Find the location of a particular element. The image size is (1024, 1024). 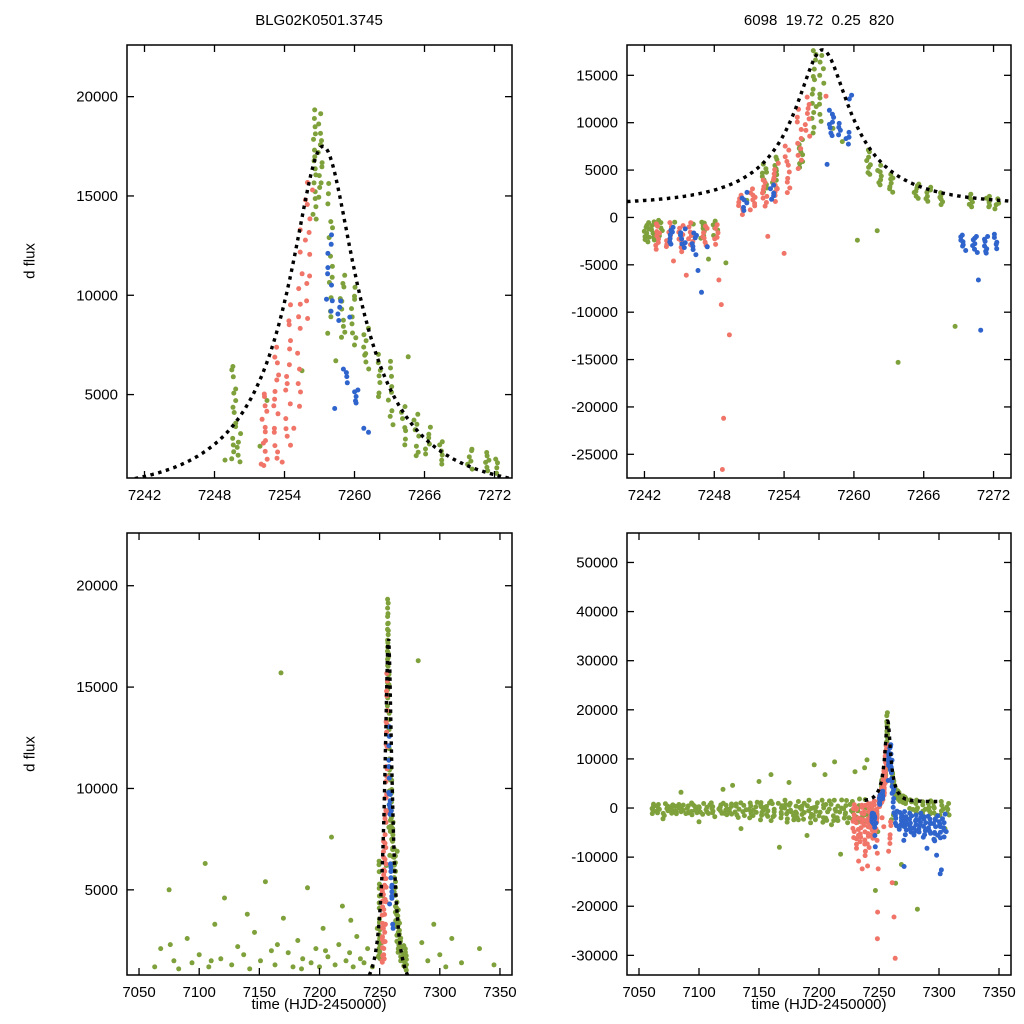

y-tick-label: 15000 is located at coordinates (597, 75).